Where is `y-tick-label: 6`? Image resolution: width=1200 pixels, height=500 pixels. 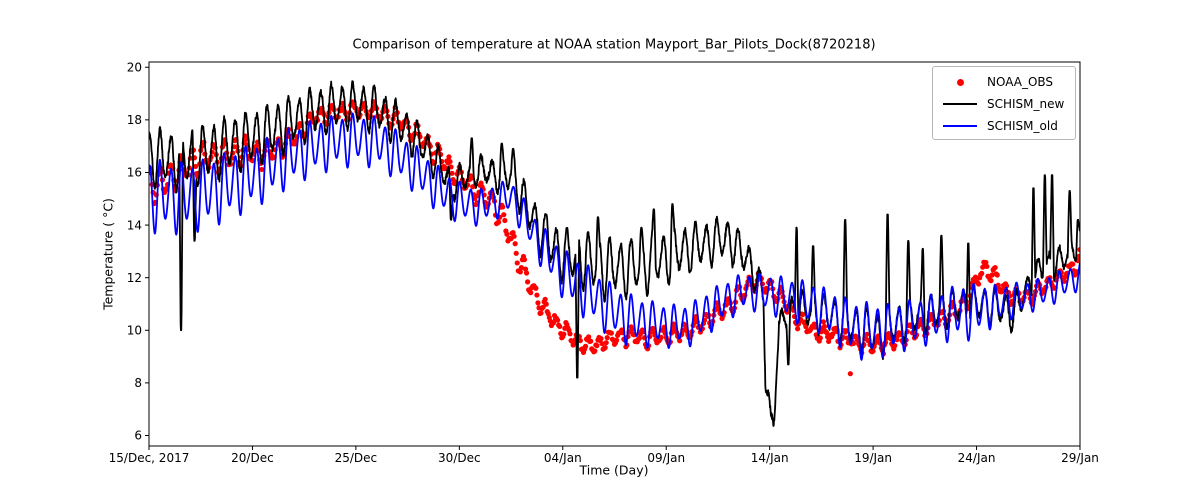 y-tick-label: 6 is located at coordinates (138, 436).